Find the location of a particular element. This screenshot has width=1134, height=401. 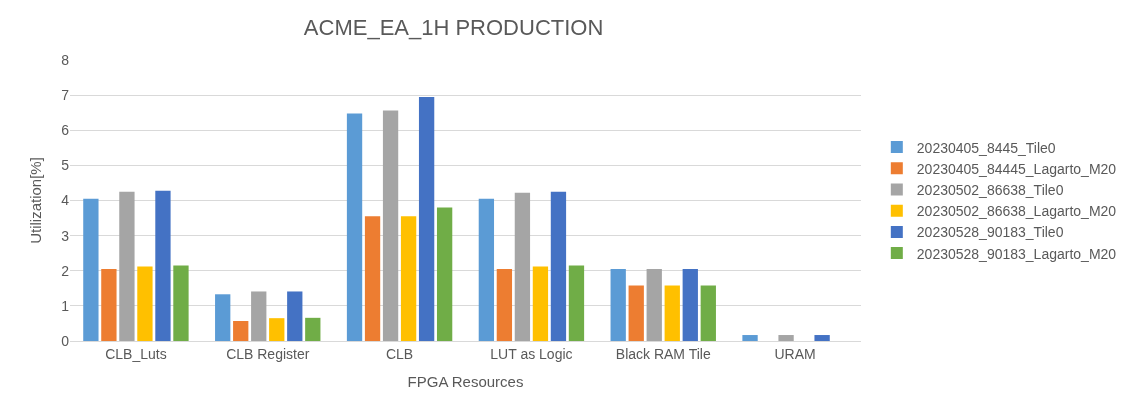

y-tick-label: 2 is located at coordinates (65, 270).